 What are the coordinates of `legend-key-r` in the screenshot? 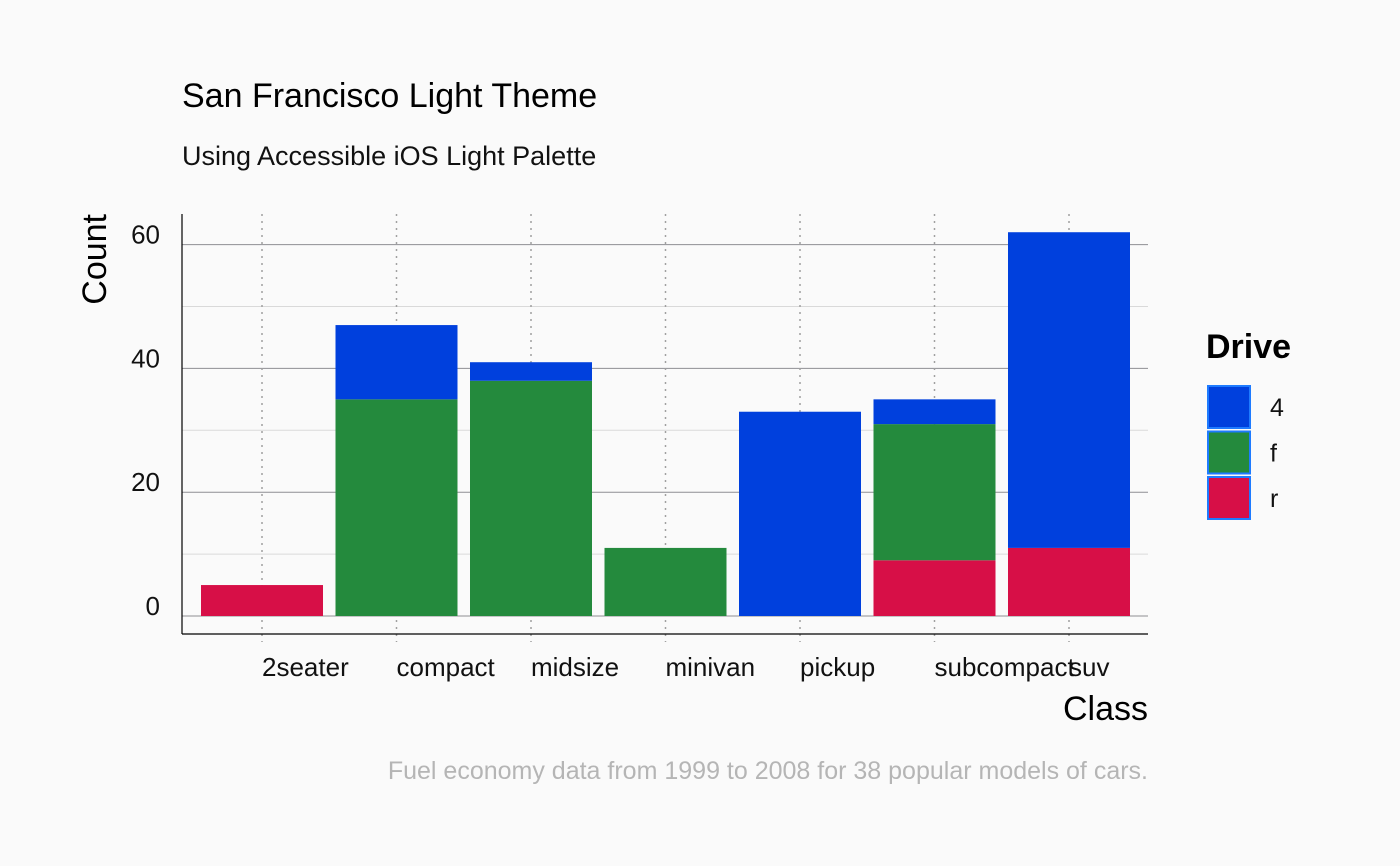 It's located at (1229, 498).